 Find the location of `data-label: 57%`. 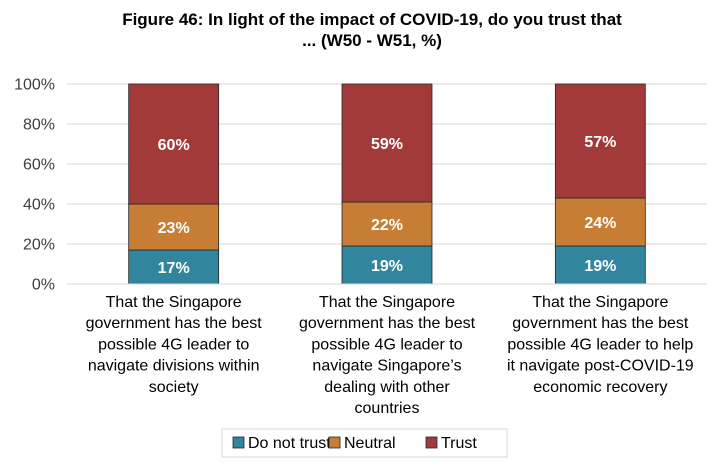

data-label: 57% is located at coordinates (600, 142).